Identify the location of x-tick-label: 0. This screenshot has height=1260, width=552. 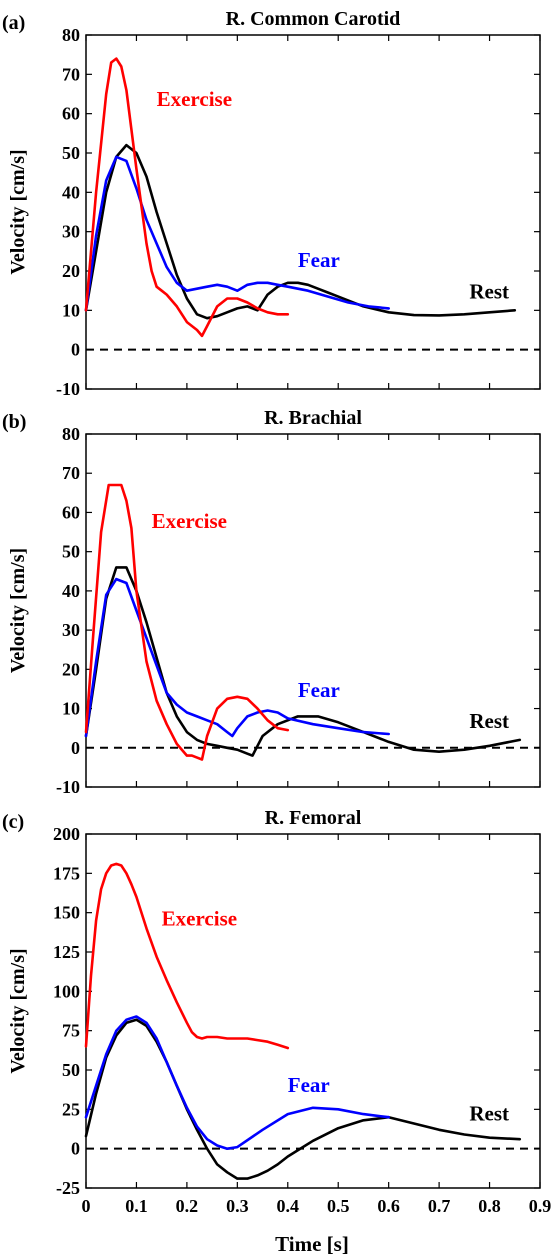
(86, 1206).